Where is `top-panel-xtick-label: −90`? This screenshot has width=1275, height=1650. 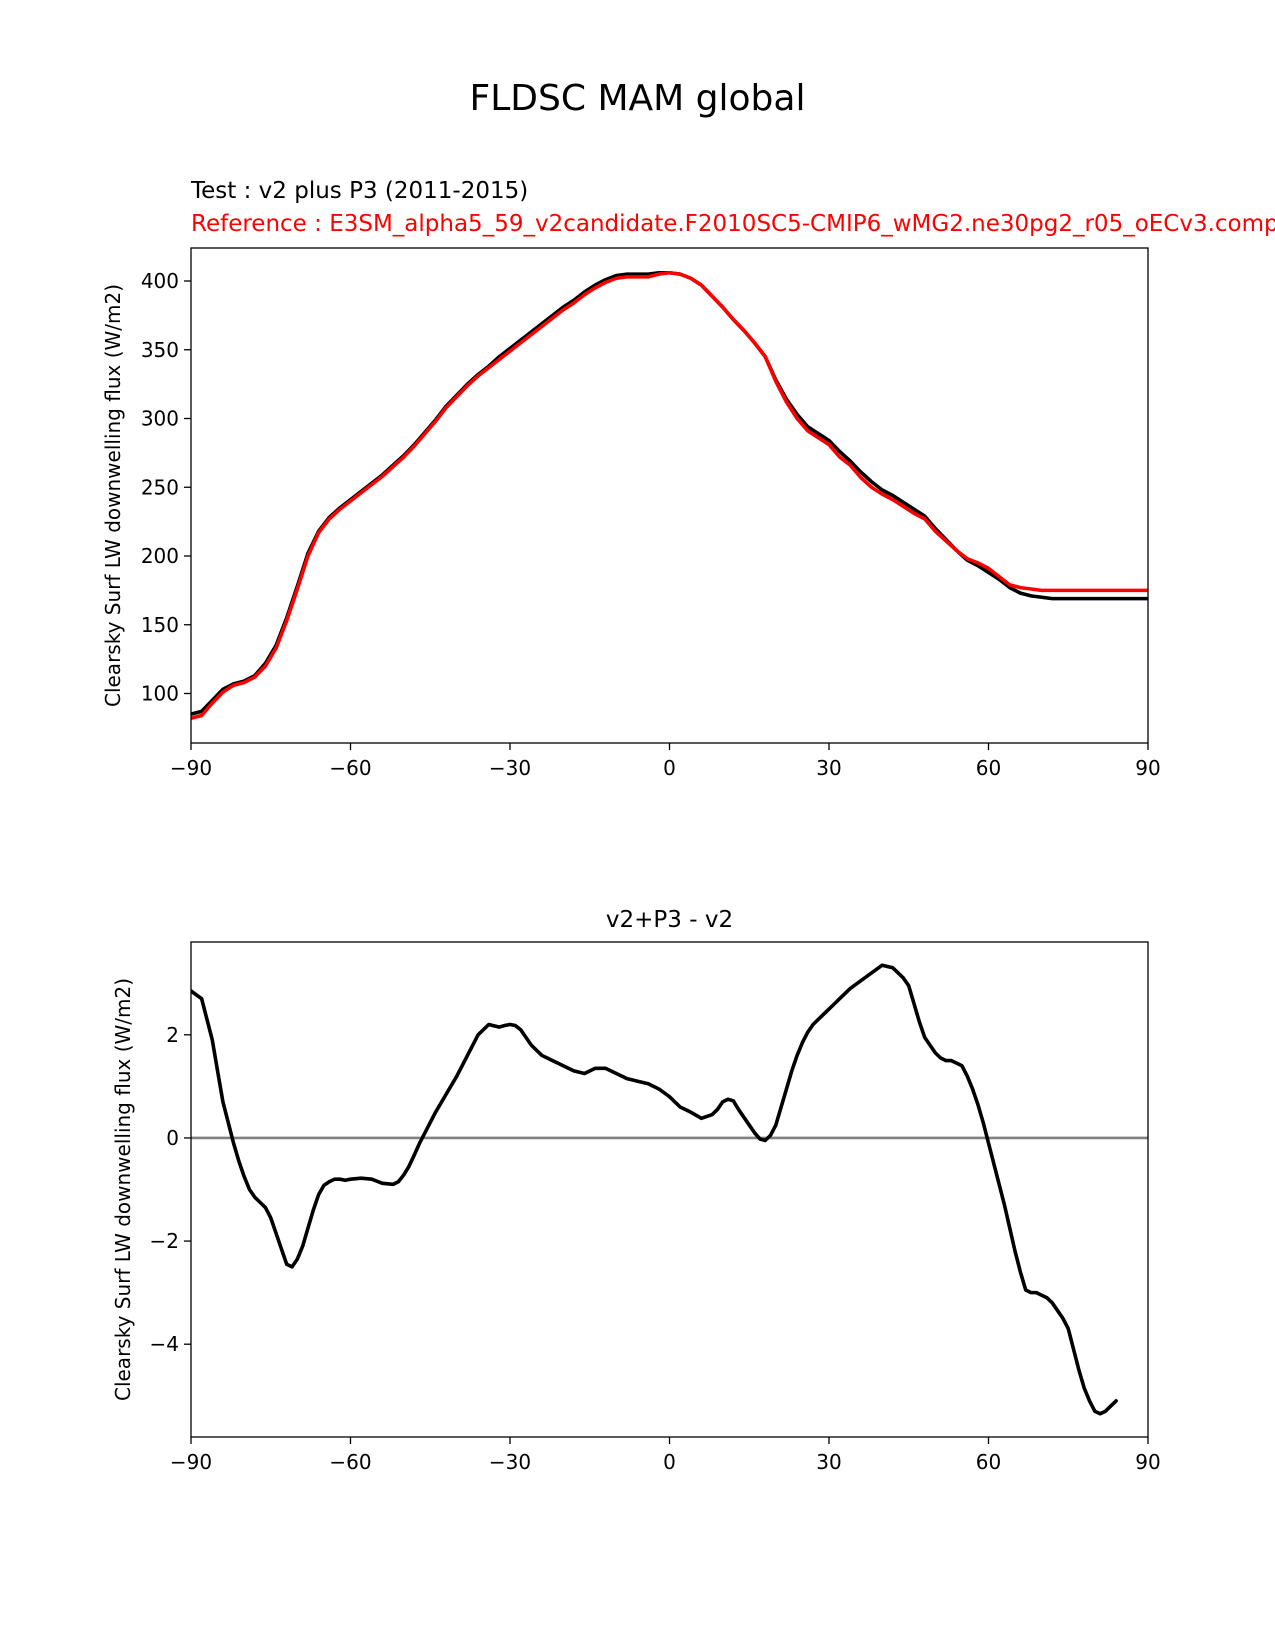
top-panel-xtick-label: −90 is located at coordinates (191, 768).